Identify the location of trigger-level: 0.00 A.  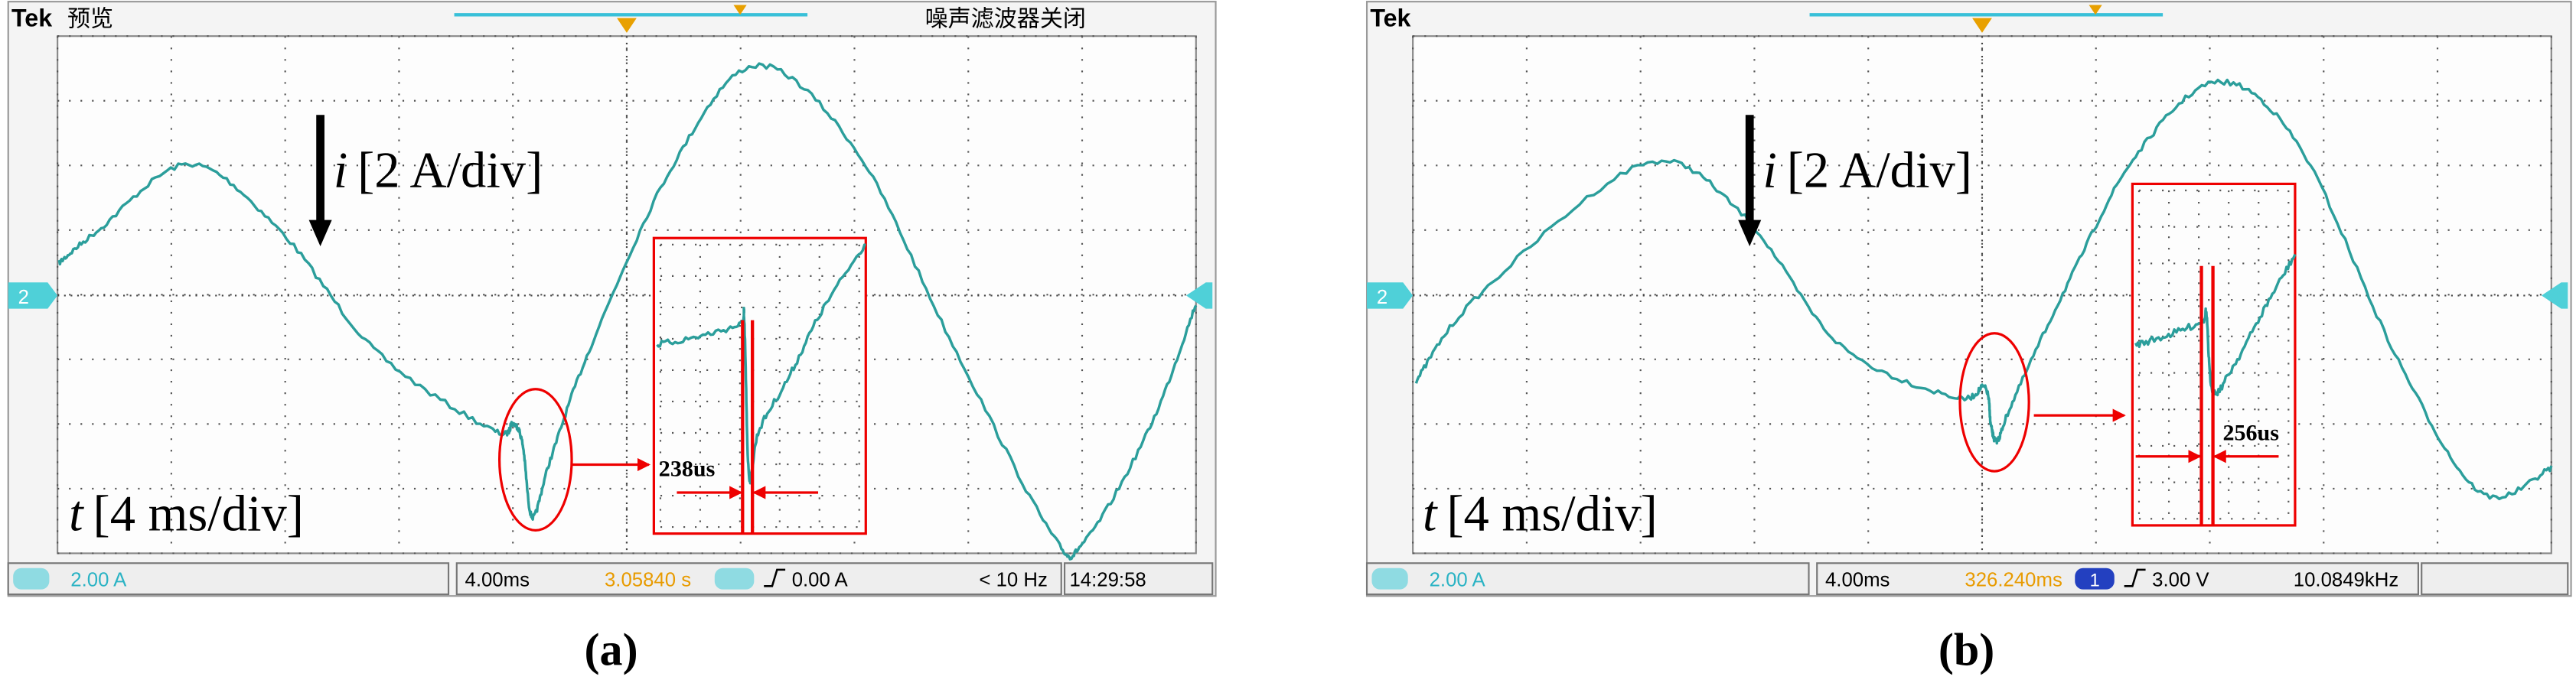
(821, 579).